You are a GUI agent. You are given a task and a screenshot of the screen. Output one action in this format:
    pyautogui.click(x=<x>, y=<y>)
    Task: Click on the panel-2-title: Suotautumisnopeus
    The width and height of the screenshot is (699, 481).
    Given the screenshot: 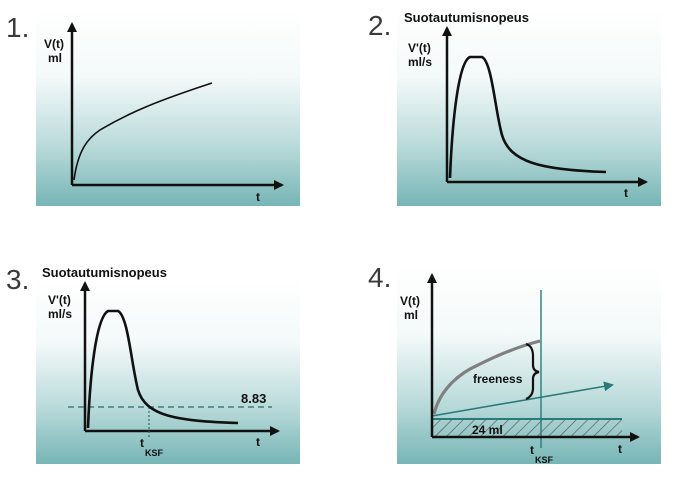 What is the action you would take?
    pyautogui.click(x=466, y=17)
    